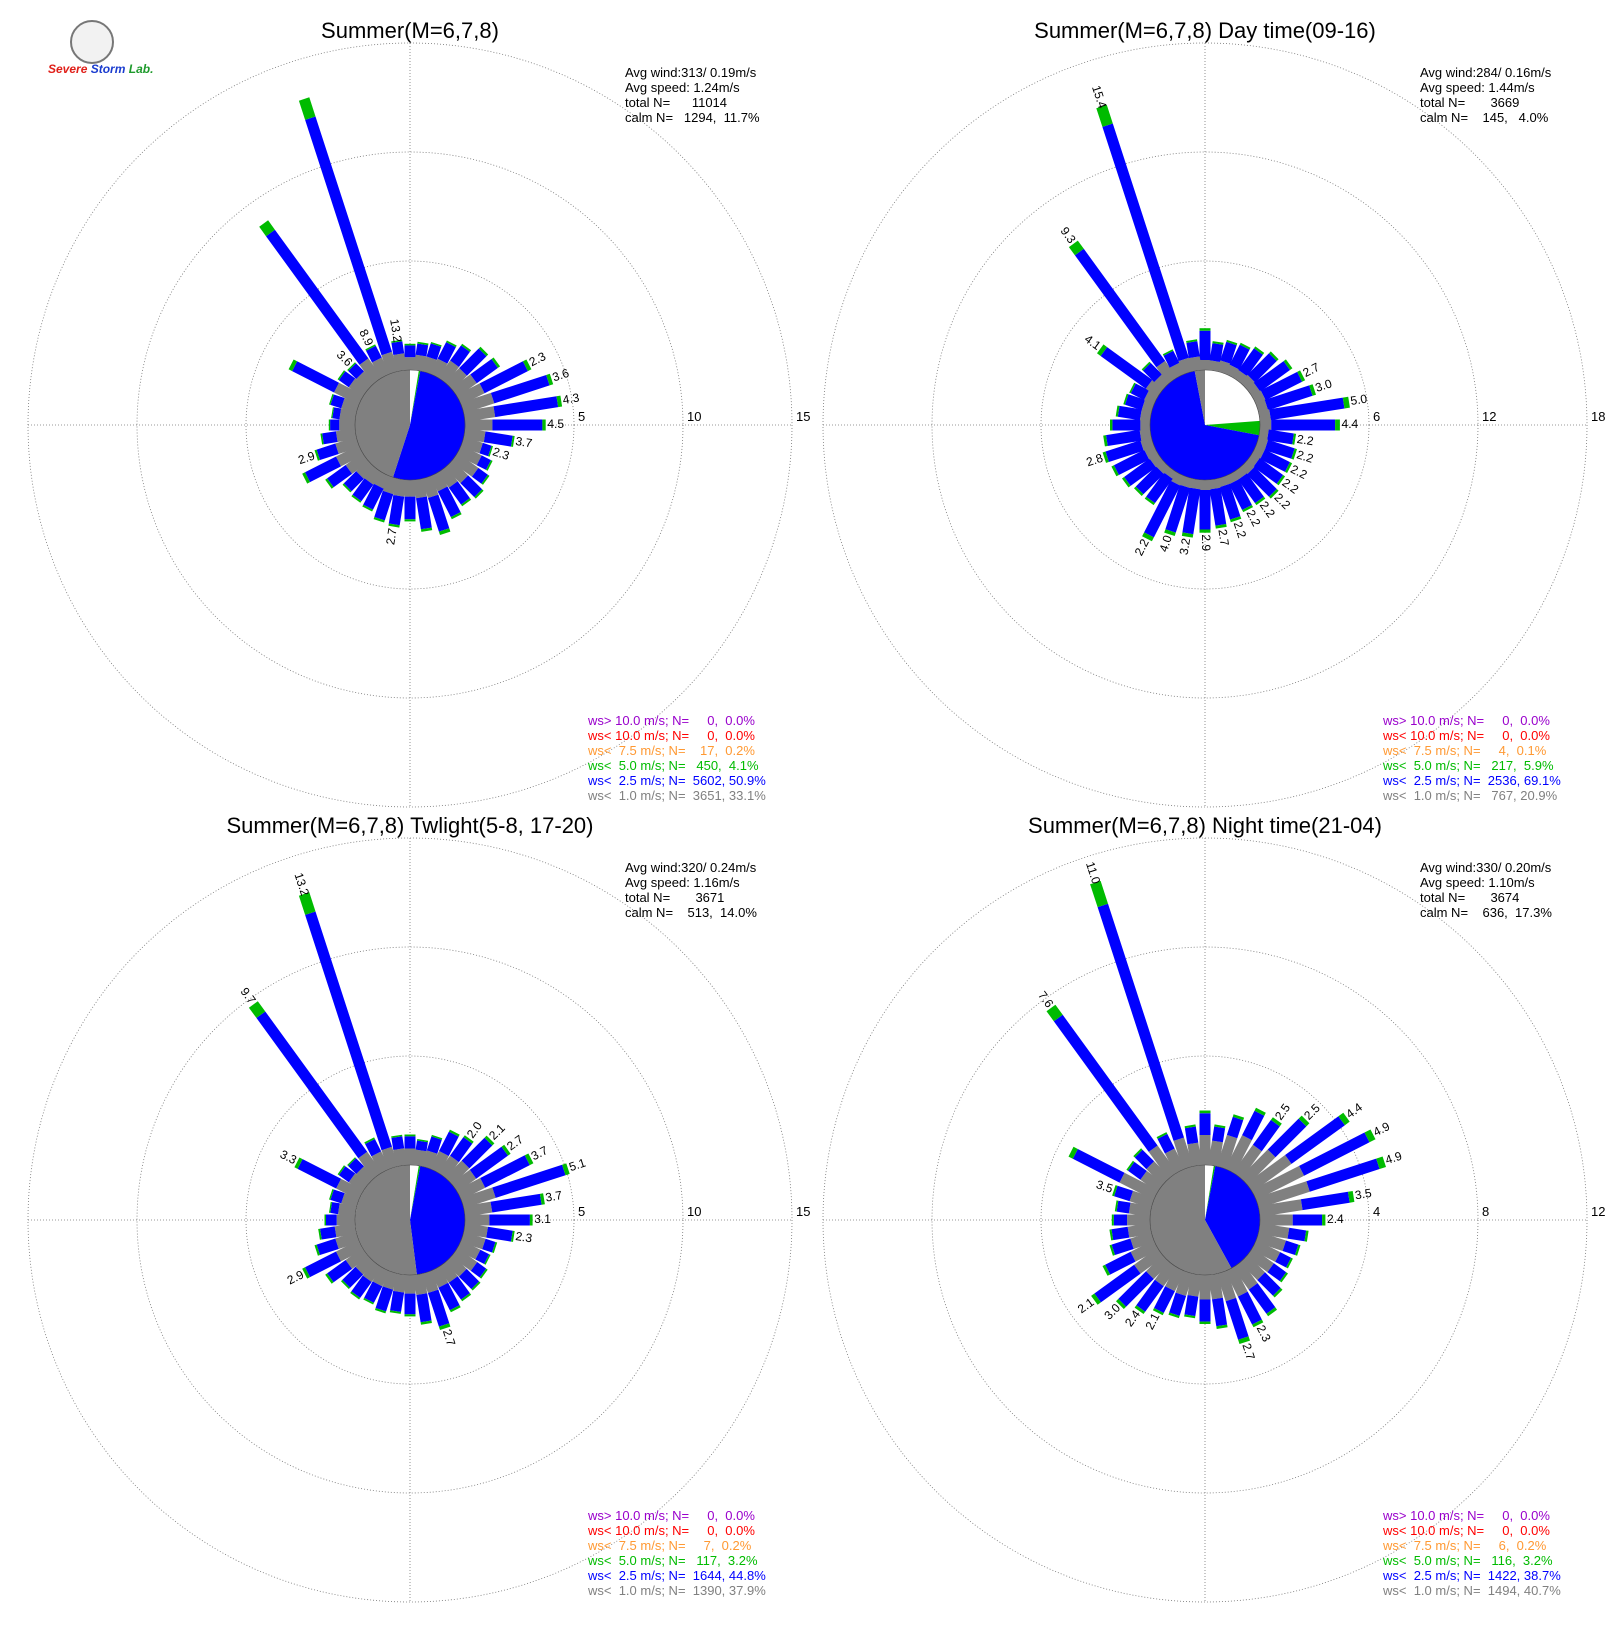  What do you see at coordinates (391, 536) in the screenshot?
I see `bar-value-label: 2.7` at bounding box center [391, 536].